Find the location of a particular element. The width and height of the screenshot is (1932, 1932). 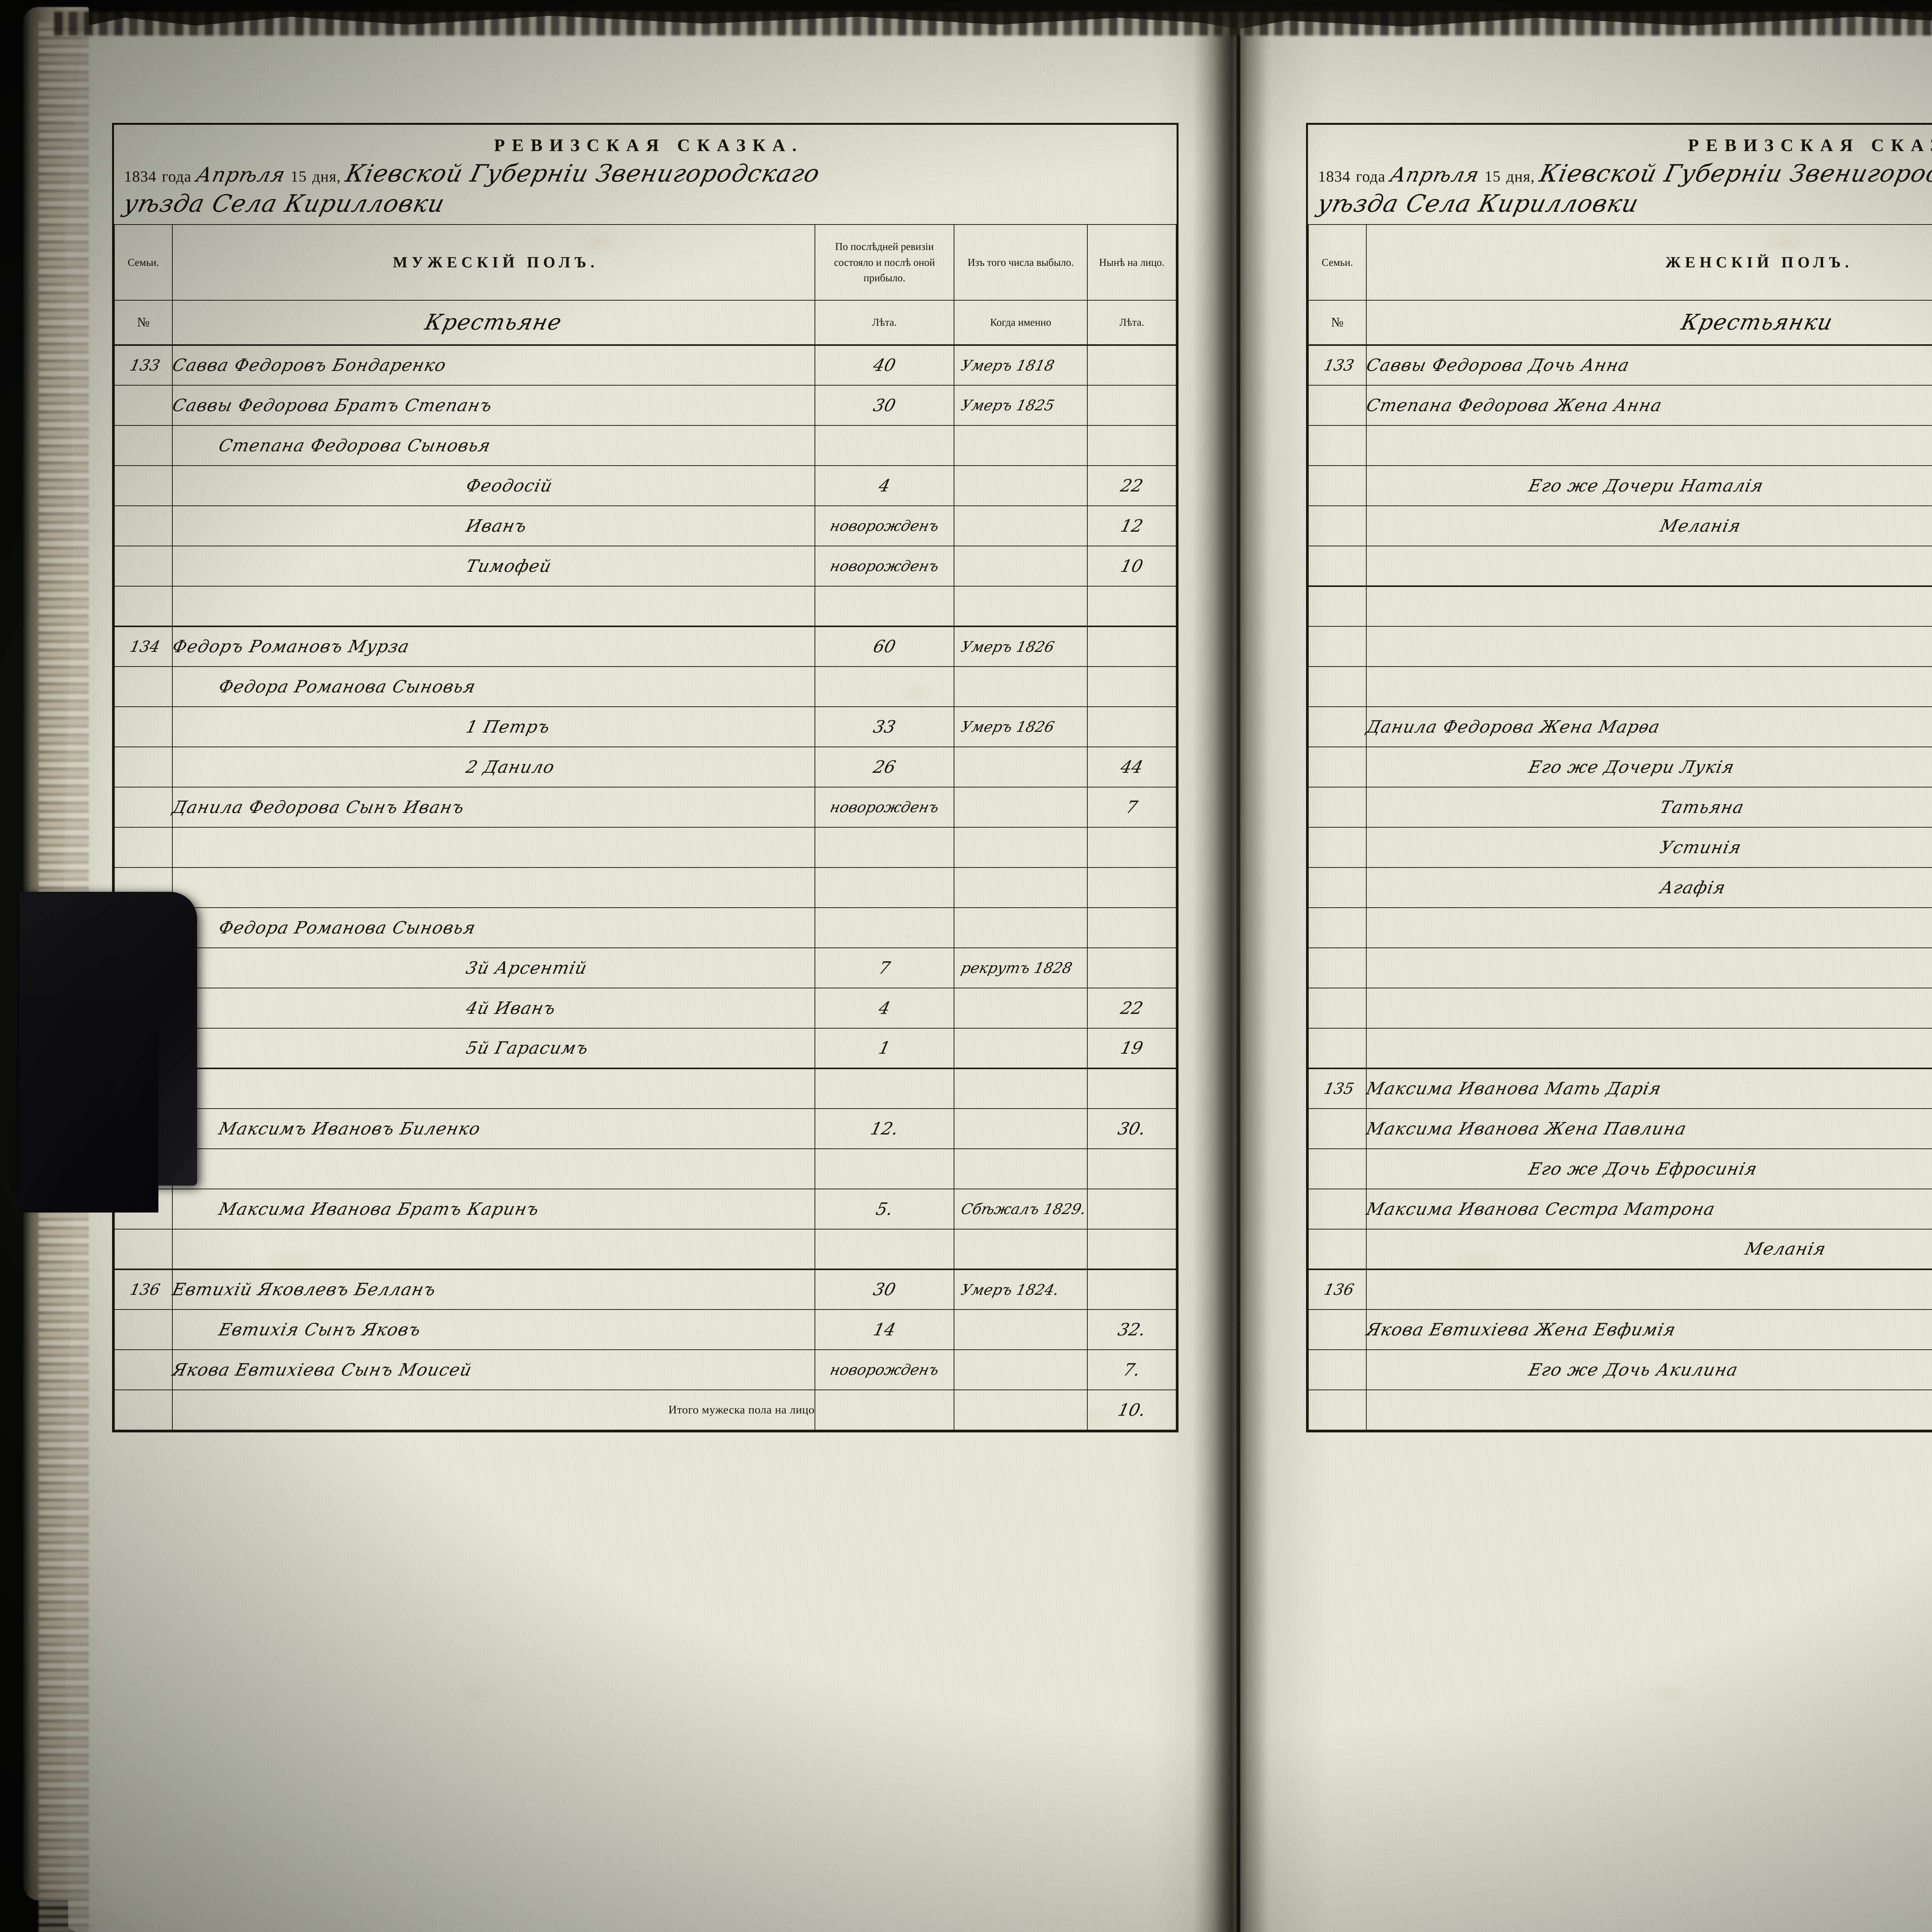

left-title-band: РЕВИЗСКАЯ СКАЗКА. is located at coordinates (645, 142).